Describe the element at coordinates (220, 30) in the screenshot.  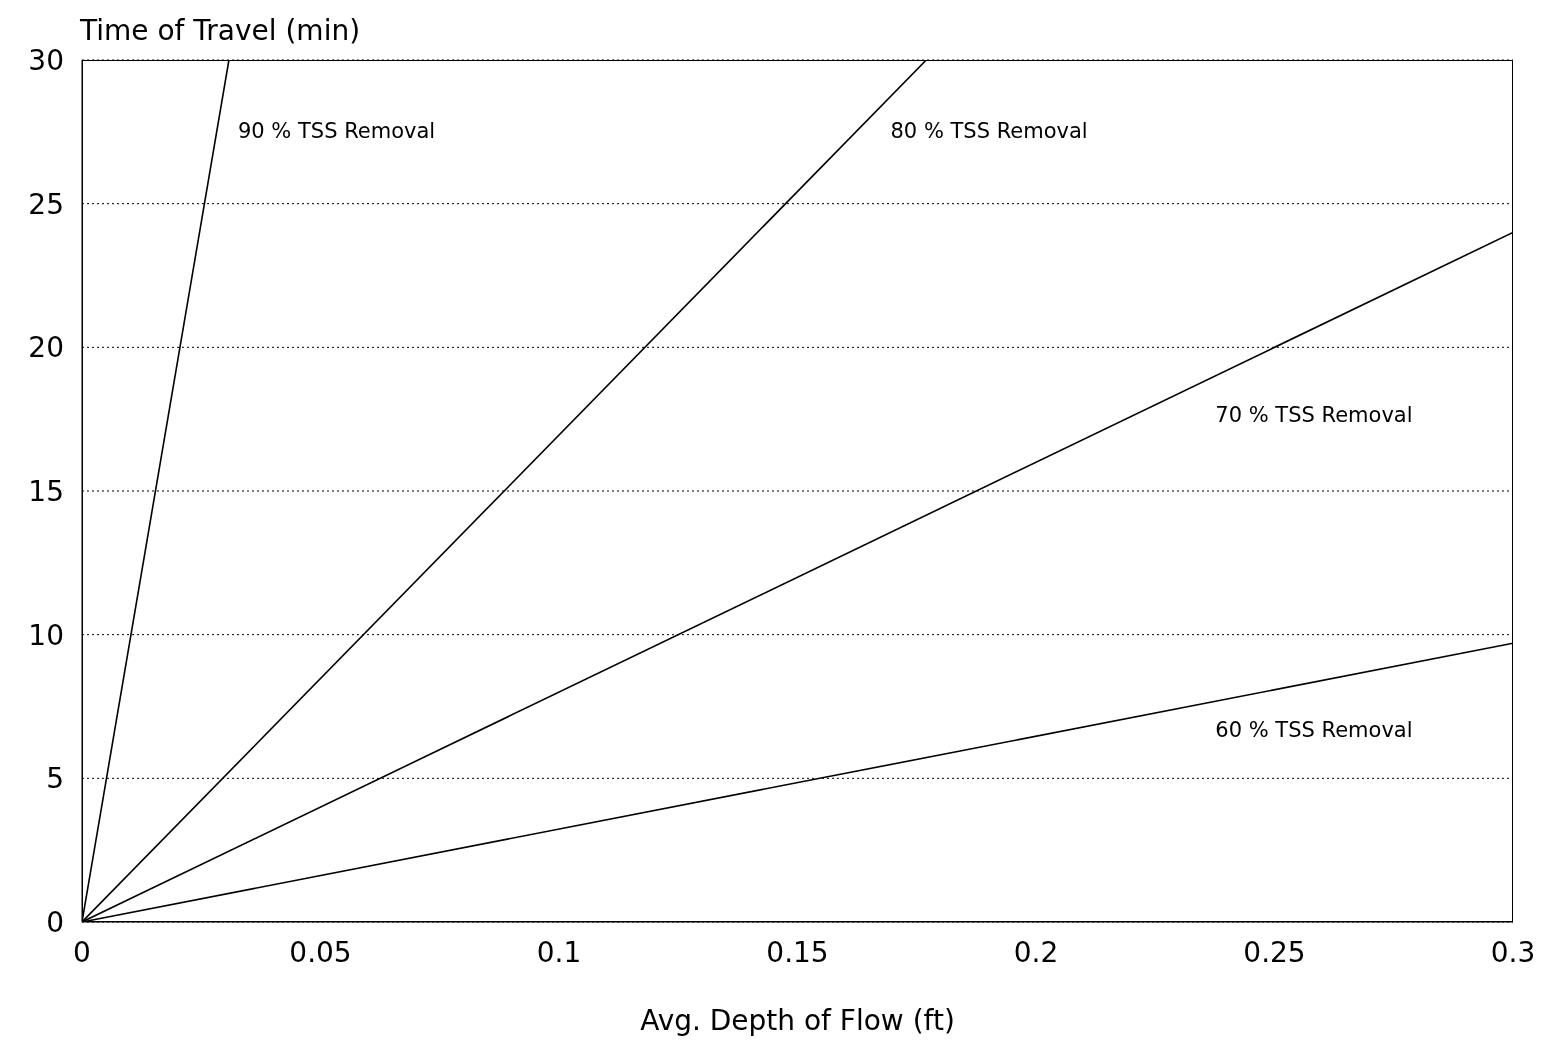
I see `y-axis-title: Time of Travel (min)` at that location.